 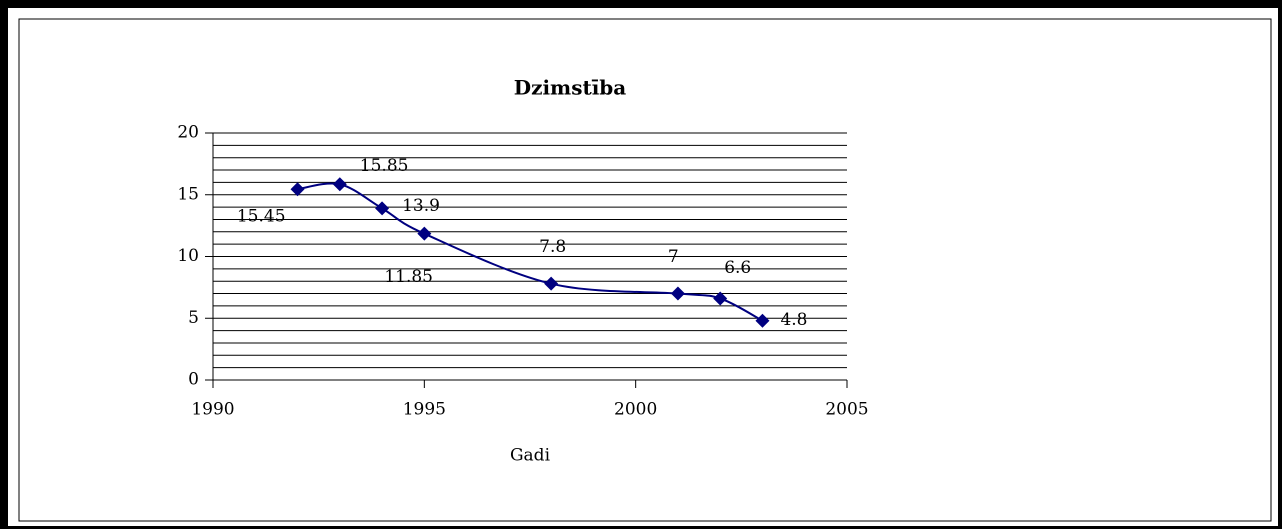 I want to click on y-tick-label: 15, so click(x=188, y=194).